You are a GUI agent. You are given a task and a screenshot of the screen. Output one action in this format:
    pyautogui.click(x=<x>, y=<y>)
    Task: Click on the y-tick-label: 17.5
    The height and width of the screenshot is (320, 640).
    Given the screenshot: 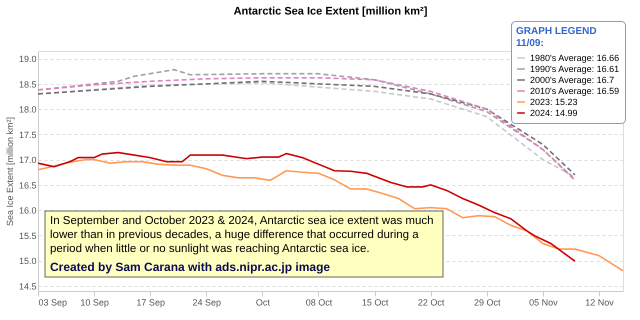 What is the action you would take?
    pyautogui.click(x=27, y=135)
    